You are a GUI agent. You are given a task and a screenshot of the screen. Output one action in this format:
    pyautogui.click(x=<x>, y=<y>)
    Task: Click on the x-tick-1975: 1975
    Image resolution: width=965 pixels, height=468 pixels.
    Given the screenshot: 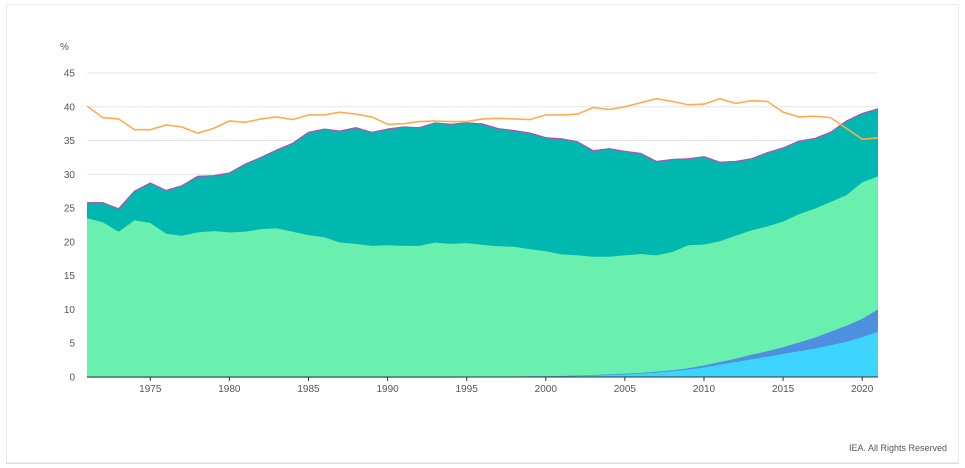 What is the action you would take?
    pyautogui.click(x=150, y=389)
    